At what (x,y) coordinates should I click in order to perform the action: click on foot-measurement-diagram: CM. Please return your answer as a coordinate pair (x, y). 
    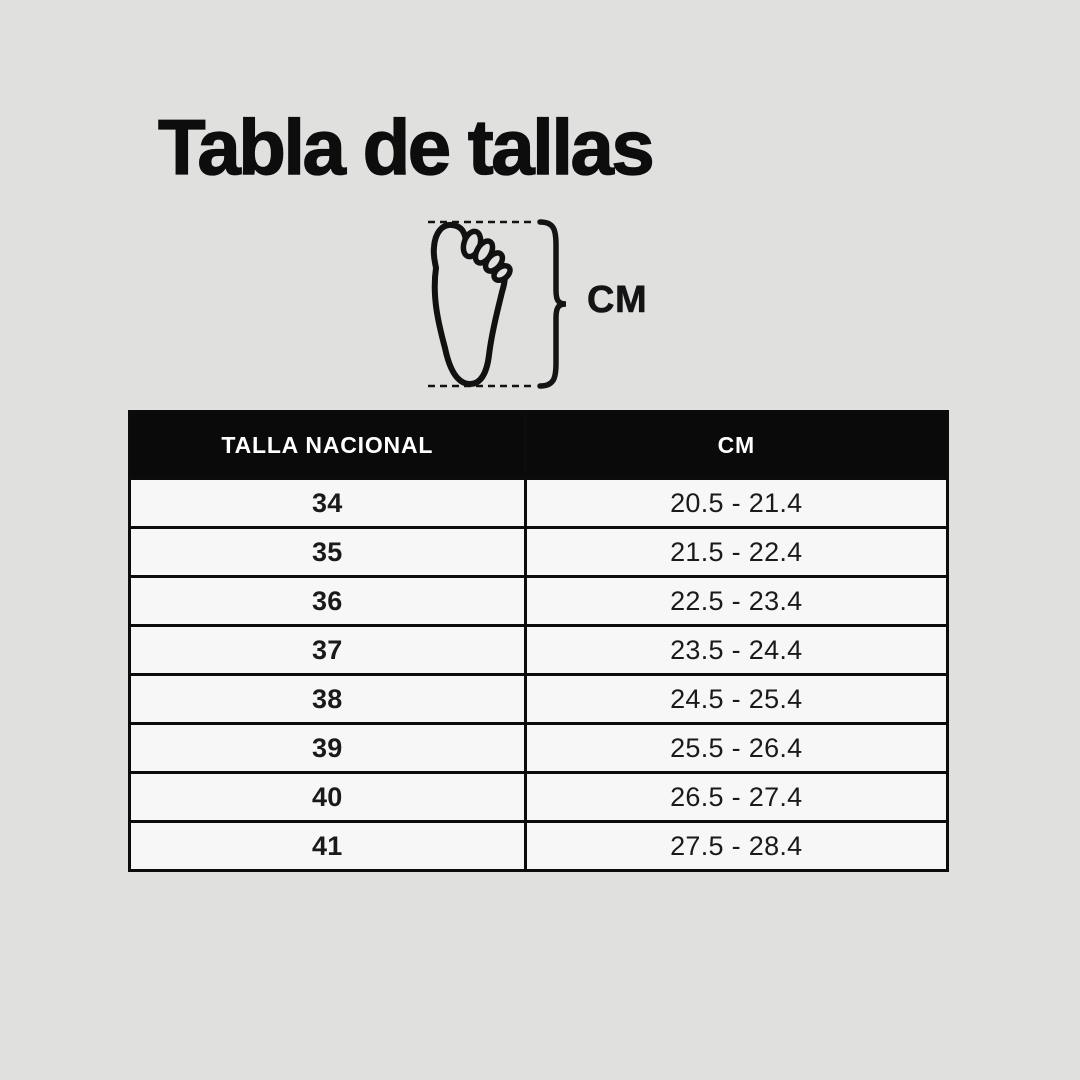
    Looking at the image, I should click on (585, 300).